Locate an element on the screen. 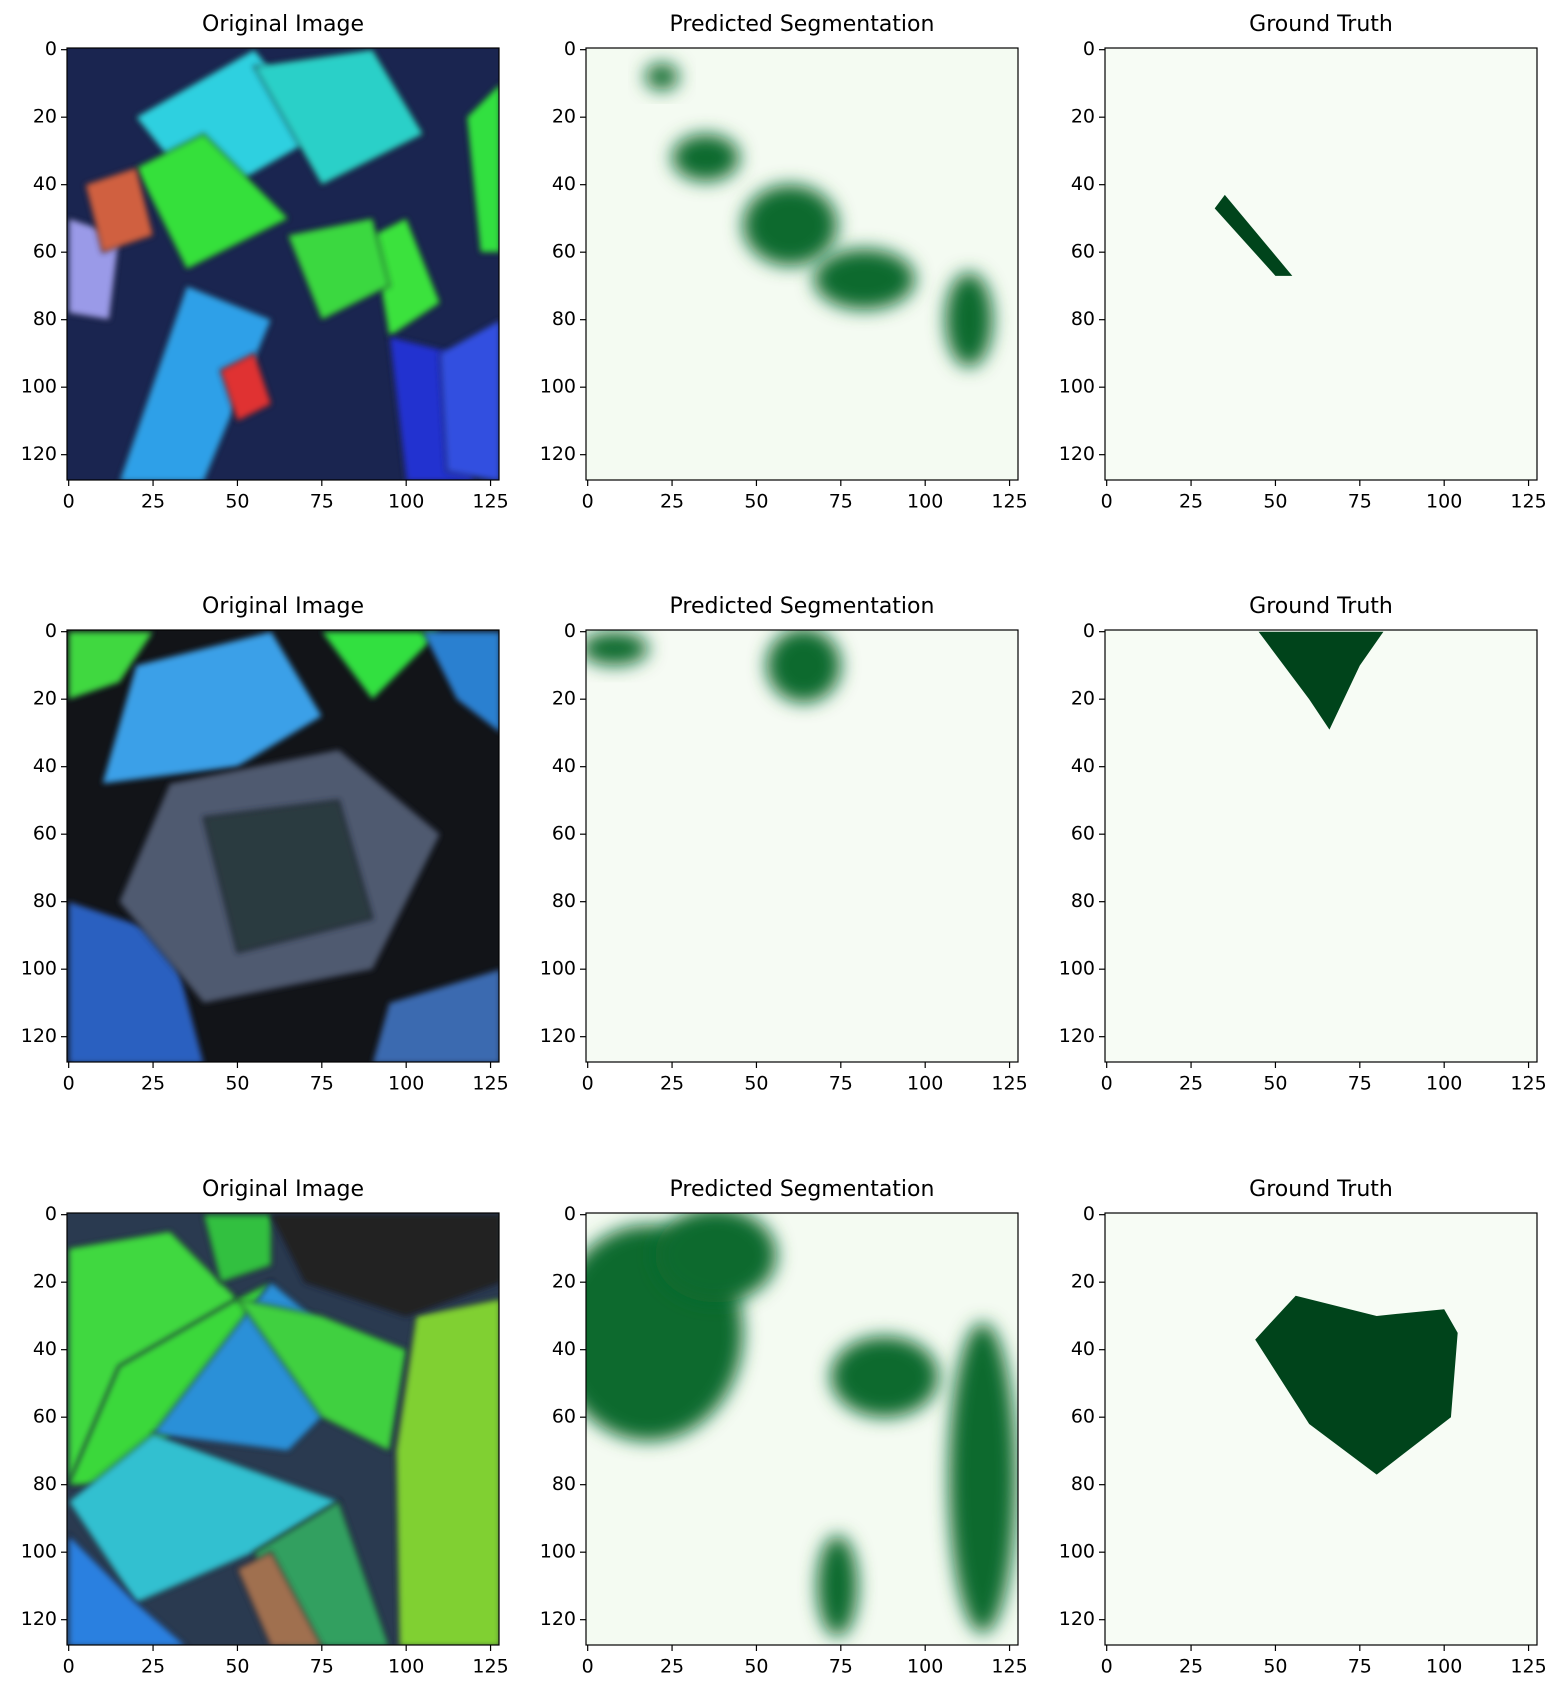 The image size is (1562, 1698). panel-title: Predicted Segmentation is located at coordinates (802, 24).